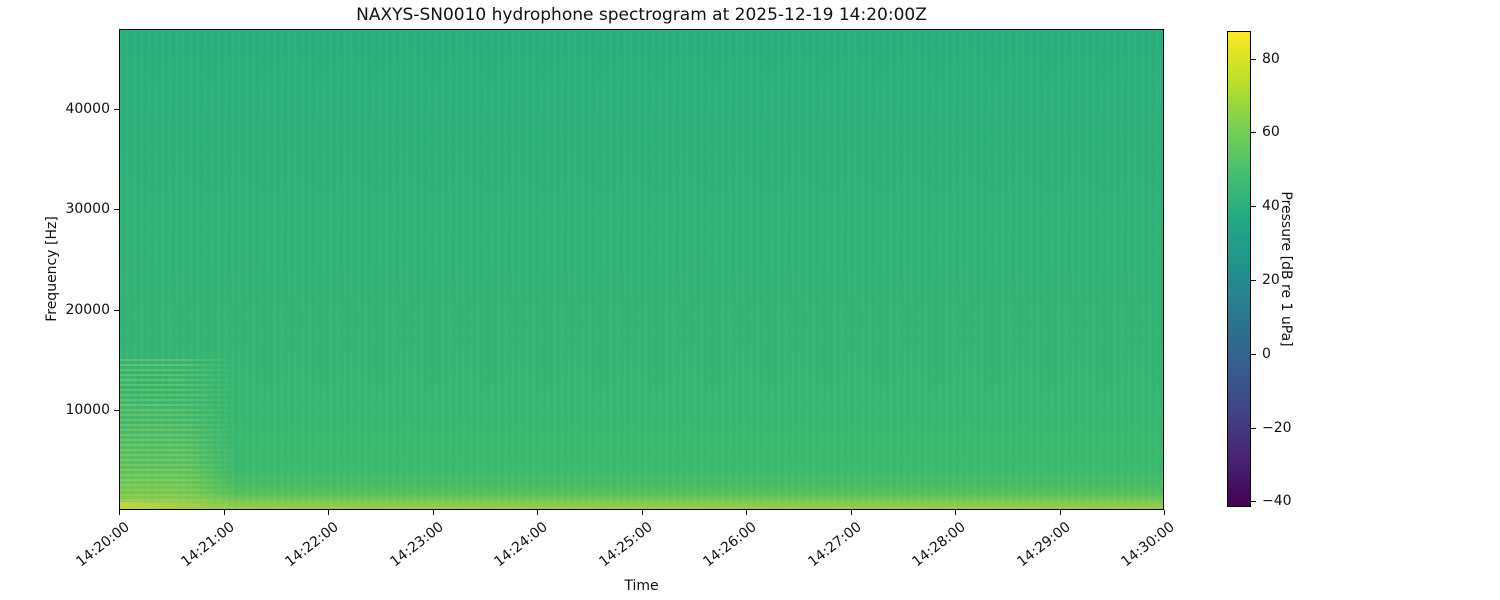 This screenshot has height=600, width=1500. What do you see at coordinates (87, 209) in the screenshot?
I see `y-tick-label: 30000` at bounding box center [87, 209].